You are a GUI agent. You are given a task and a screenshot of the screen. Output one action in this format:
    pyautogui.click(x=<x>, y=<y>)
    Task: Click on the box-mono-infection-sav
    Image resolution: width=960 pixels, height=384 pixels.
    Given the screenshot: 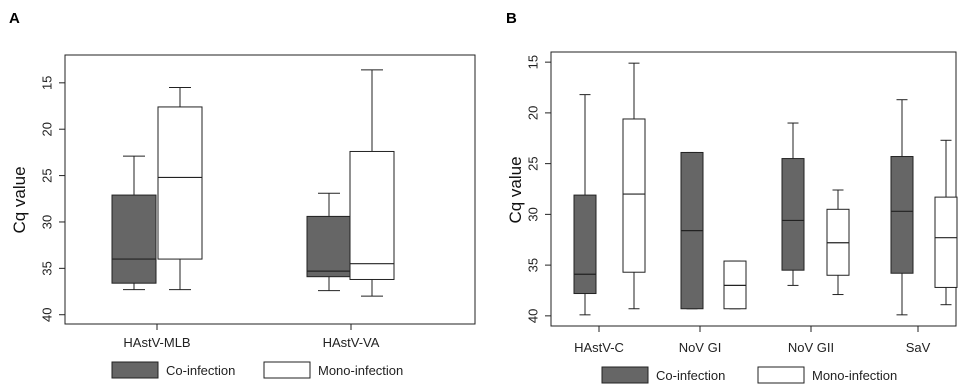 What is the action you would take?
    pyautogui.click(x=946, y=222)
    